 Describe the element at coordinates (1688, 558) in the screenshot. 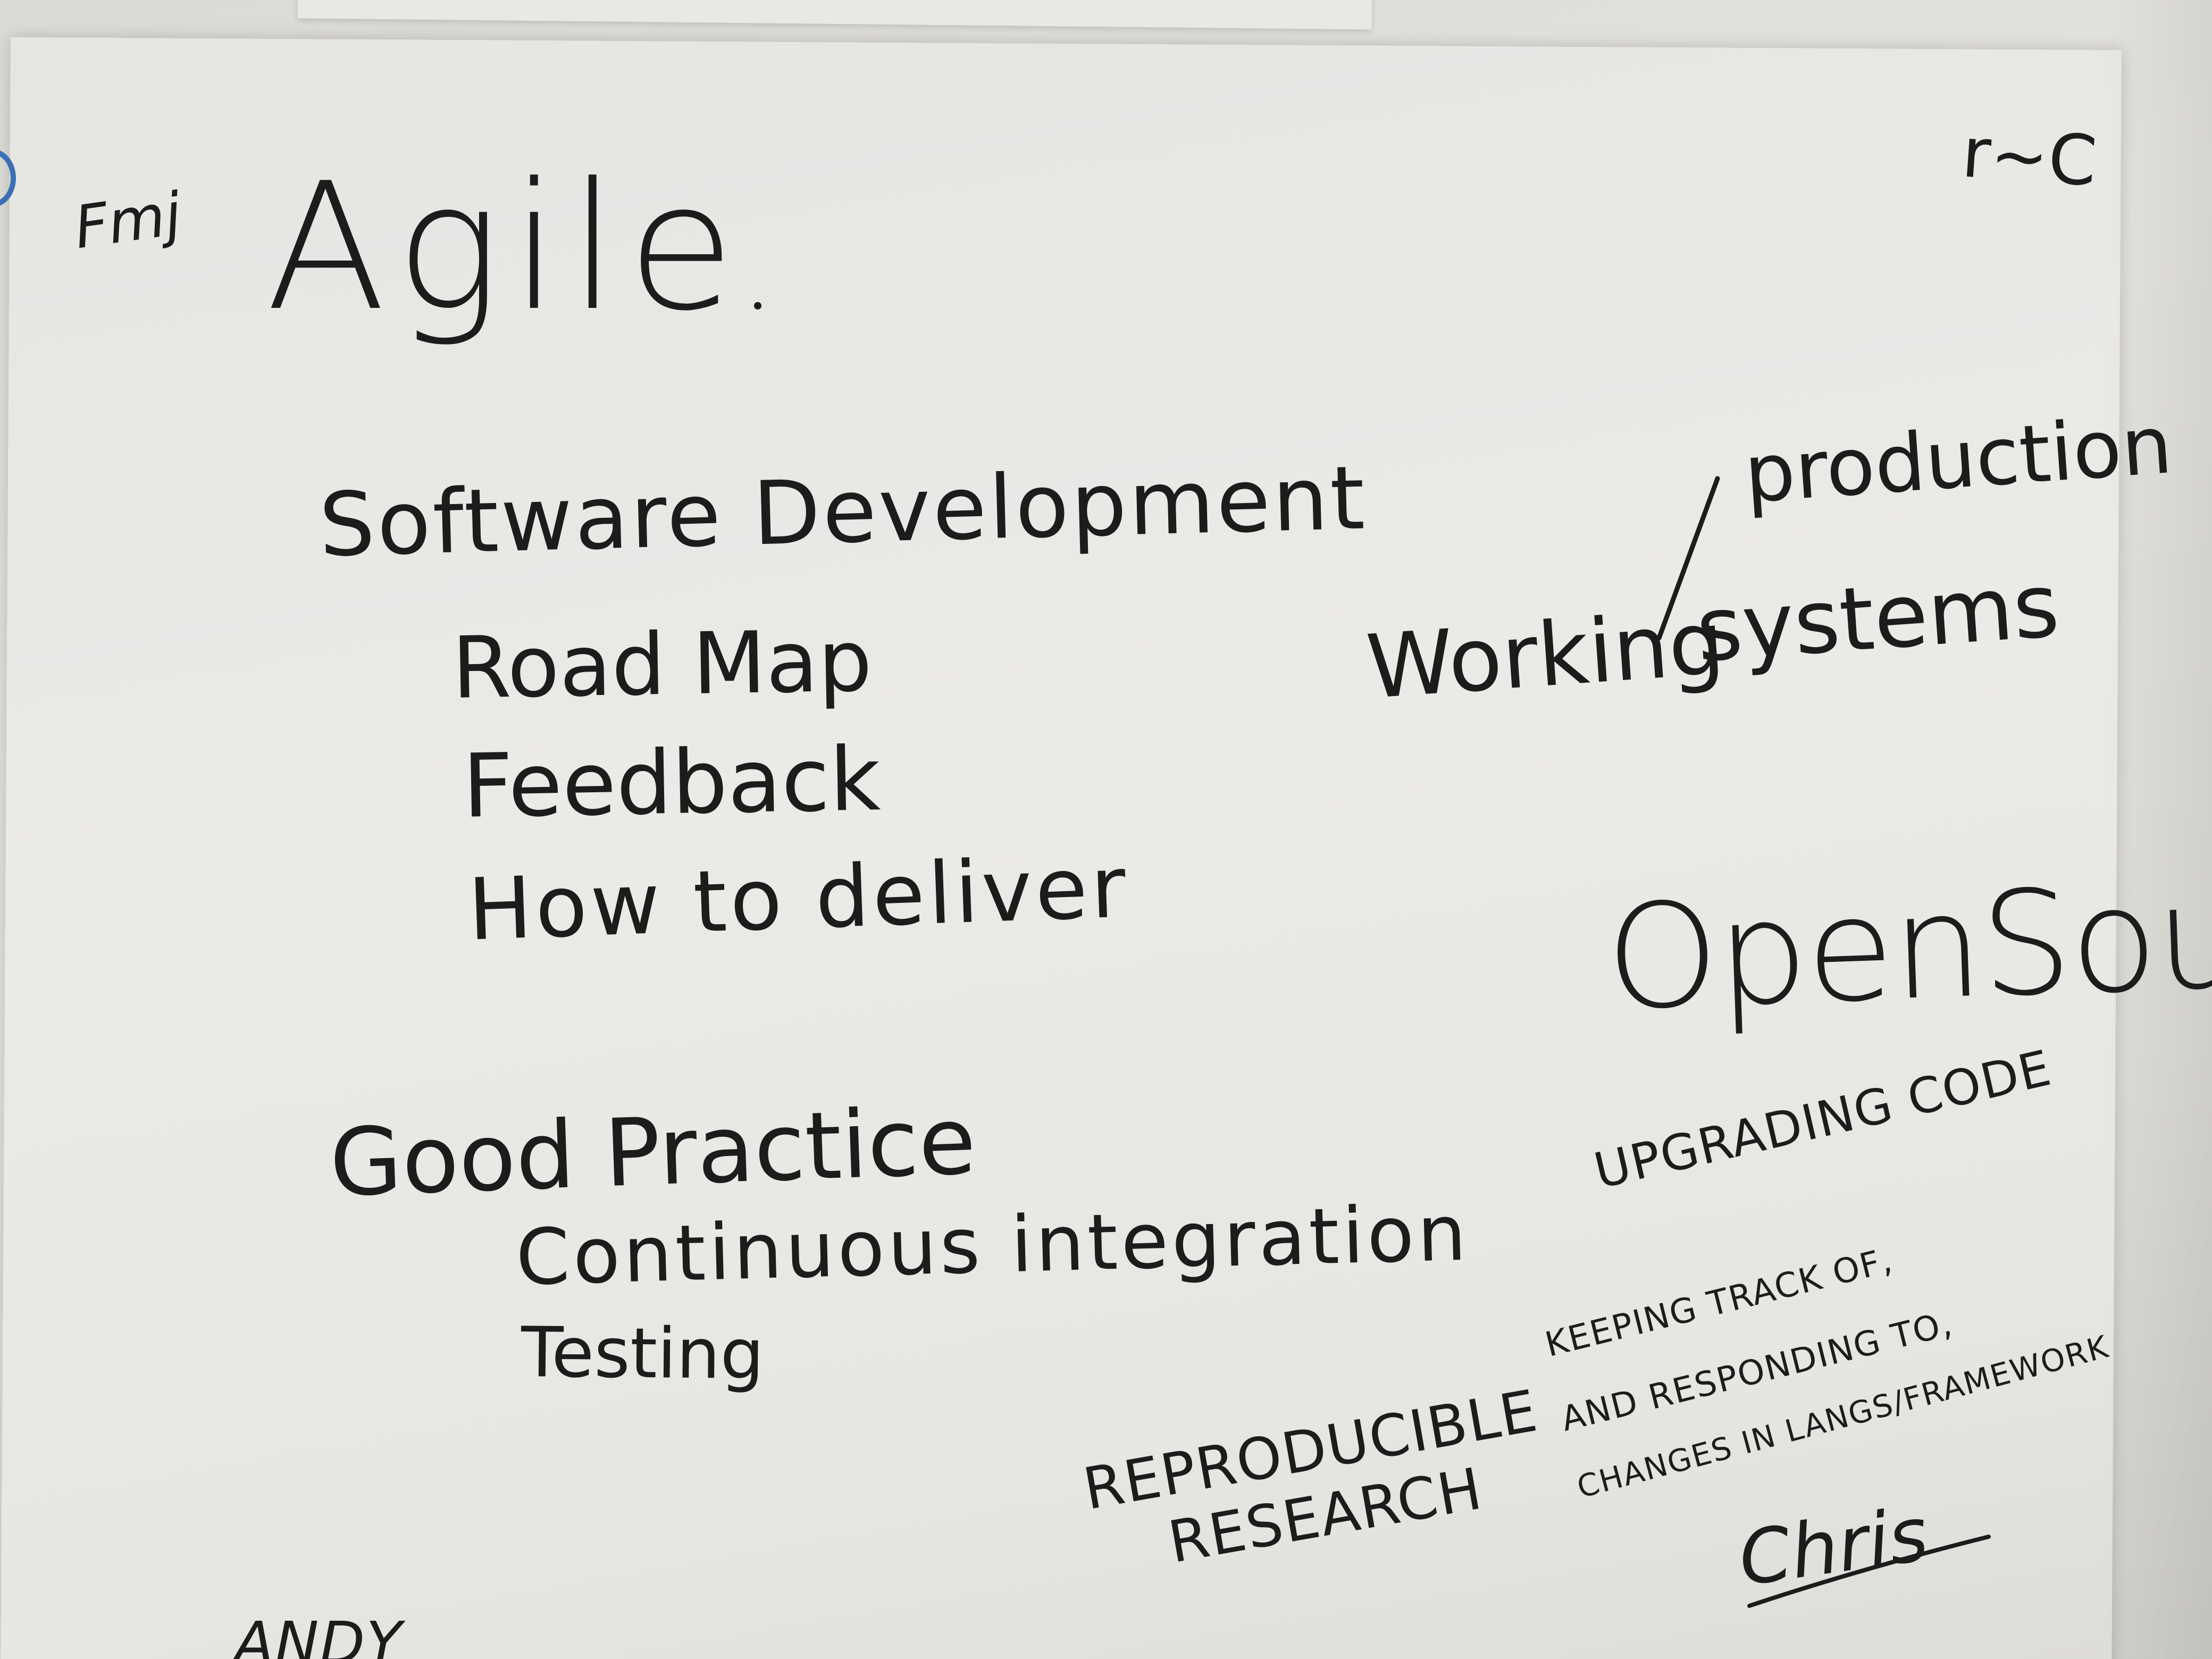

I see `slash-stroke` at that location.